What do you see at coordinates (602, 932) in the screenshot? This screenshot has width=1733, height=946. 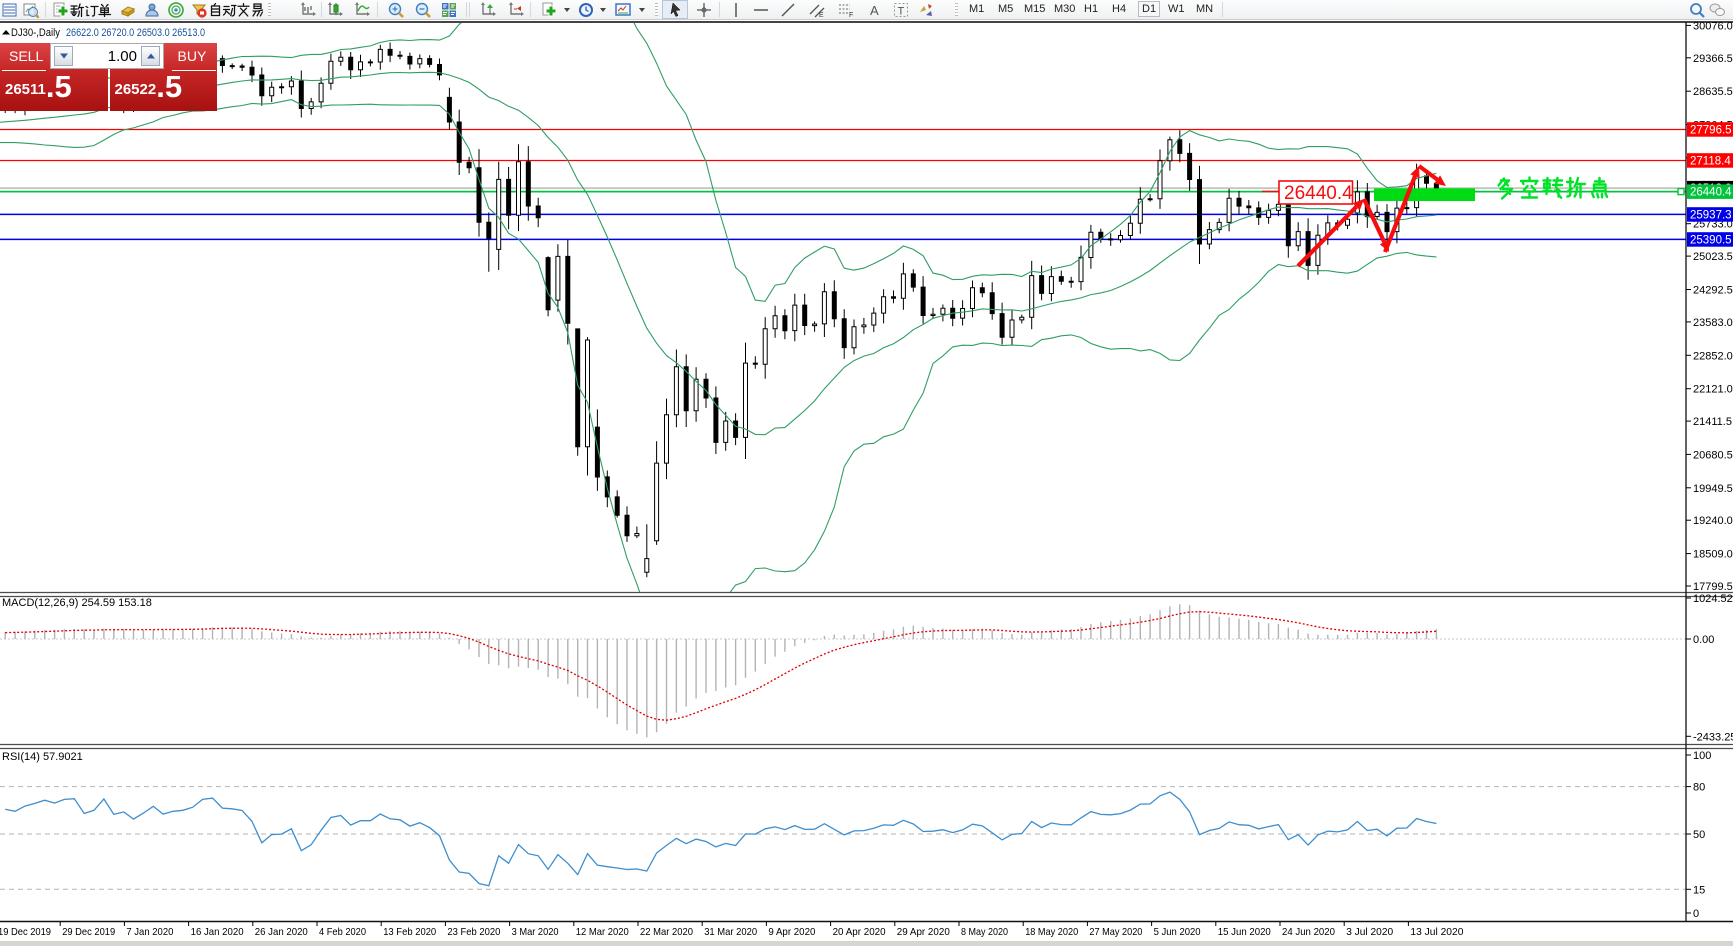 I see `svg-text: 12 Mar 2020` at bounding box center [602, 932].